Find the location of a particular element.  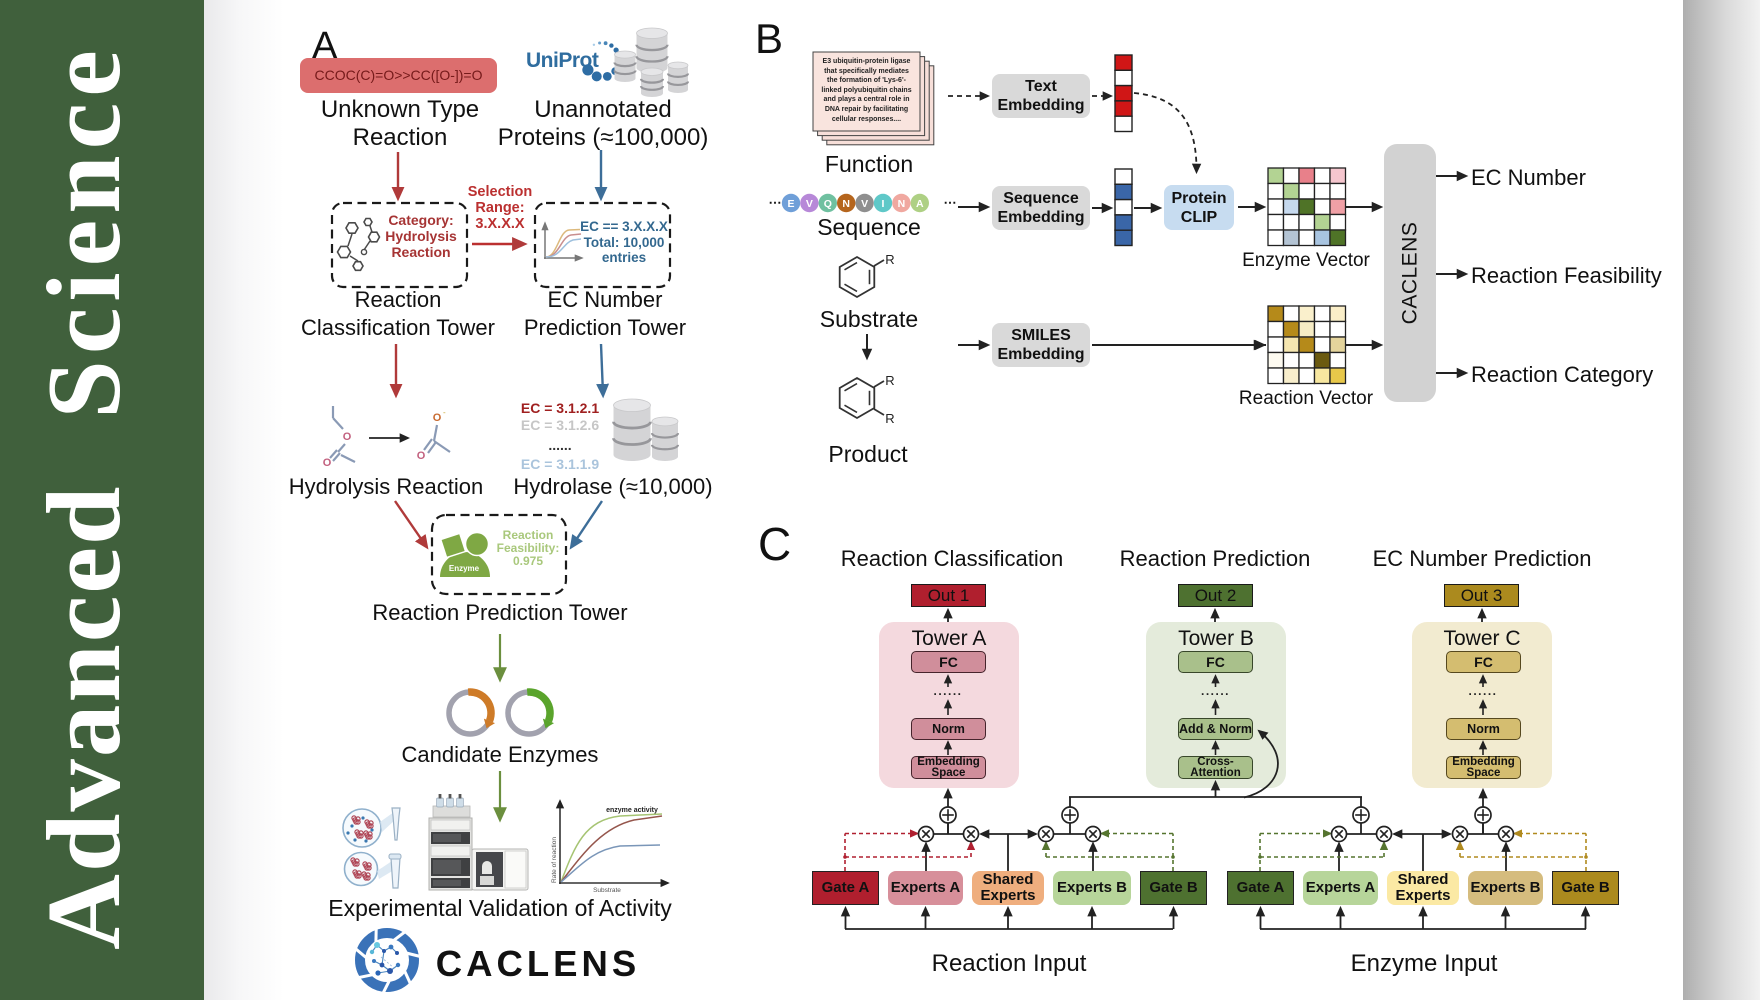

svg-text: A is located at coordinates (920, 204).